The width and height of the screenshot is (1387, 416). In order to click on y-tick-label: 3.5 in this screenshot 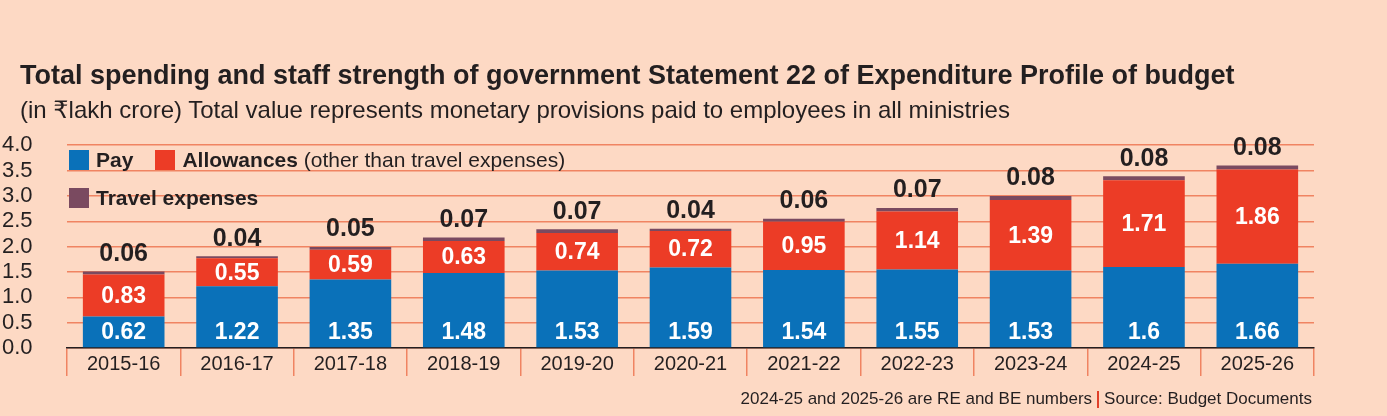, I will do `click(17, 169)`.